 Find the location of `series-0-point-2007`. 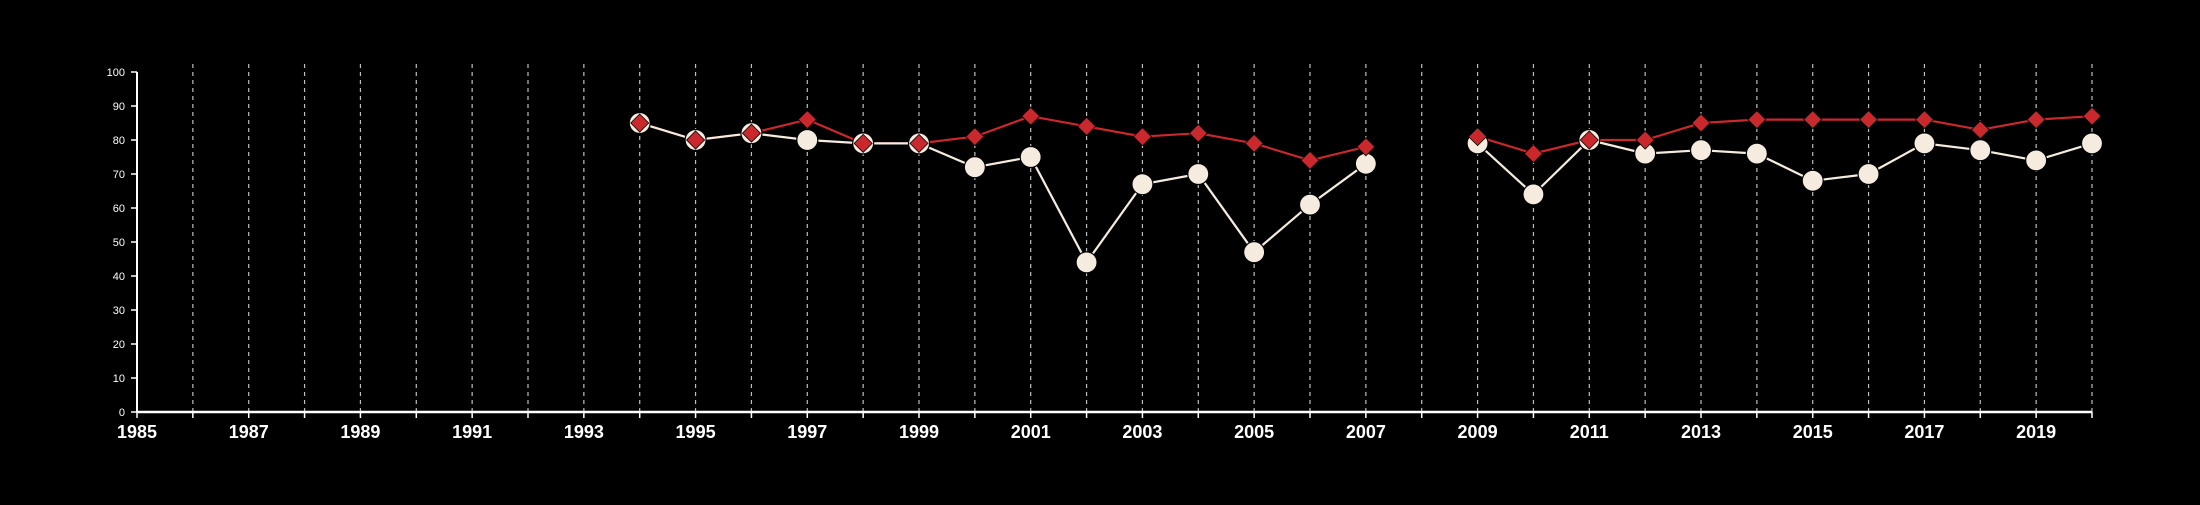

series-0-point-2007 is located at coordinates (1365, 163).